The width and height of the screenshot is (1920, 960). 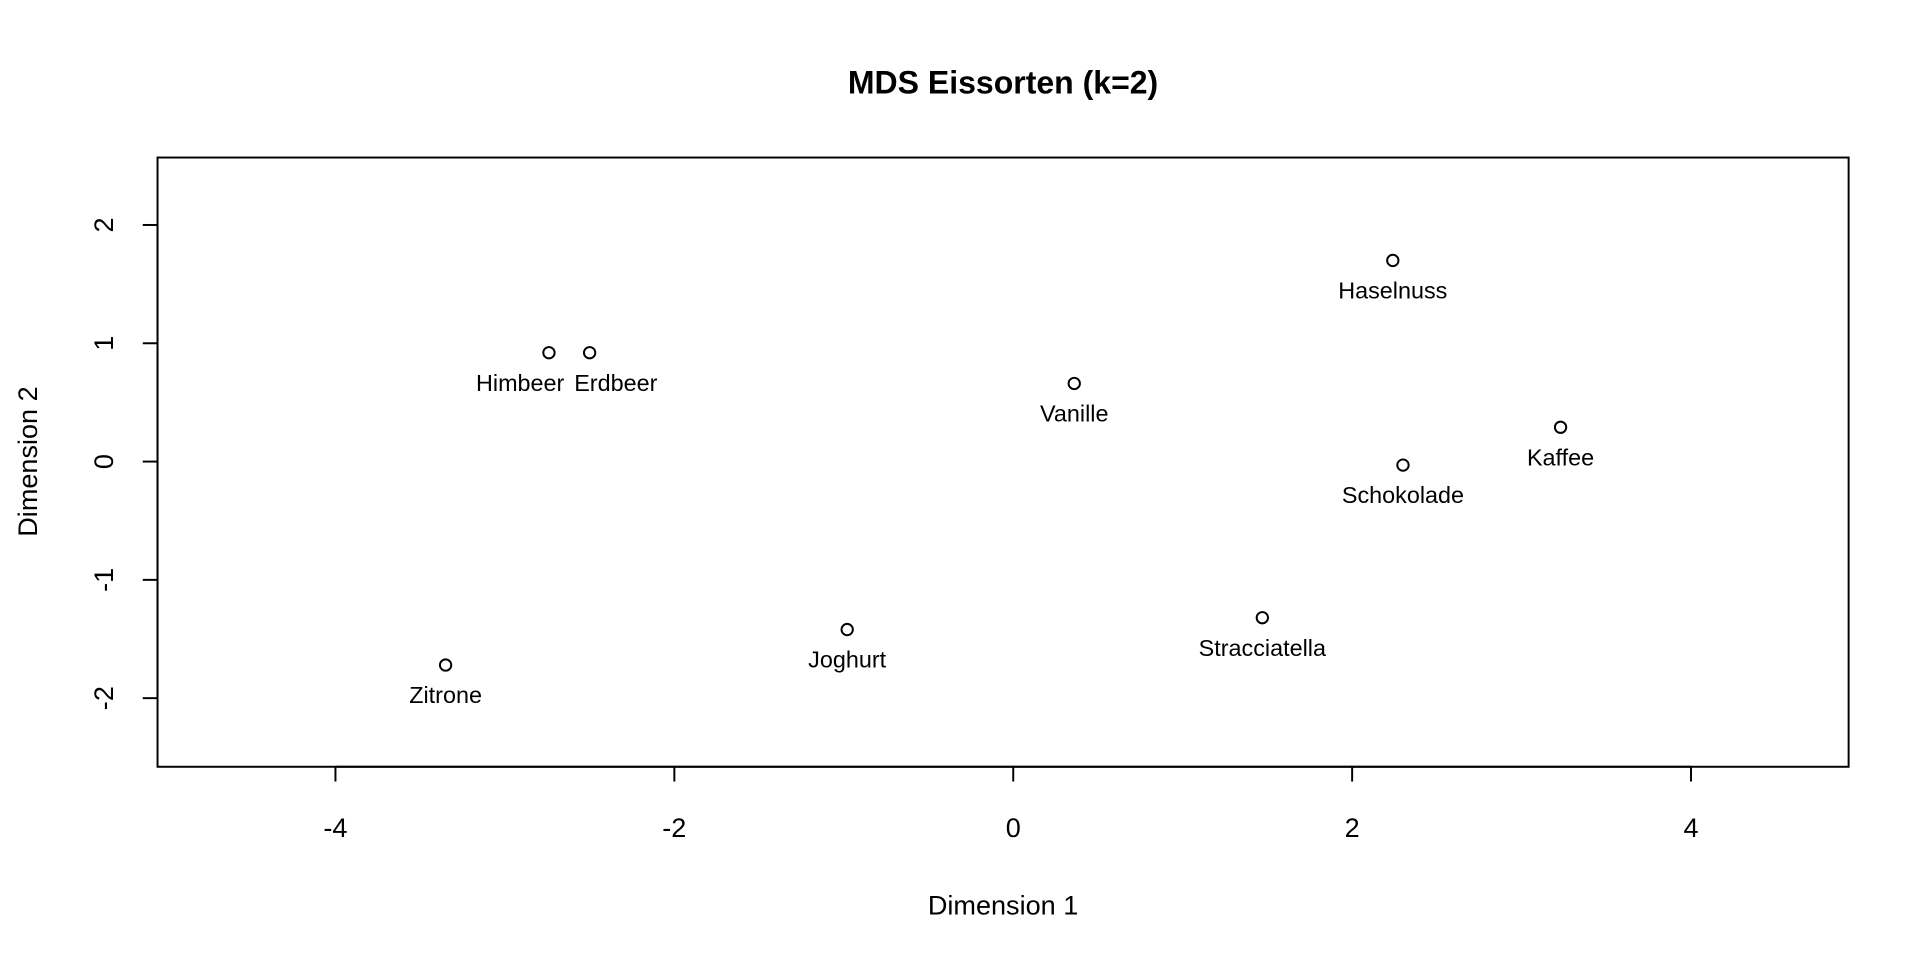 I want to click on x-tick-label: -2, so click(x=674, y=827).